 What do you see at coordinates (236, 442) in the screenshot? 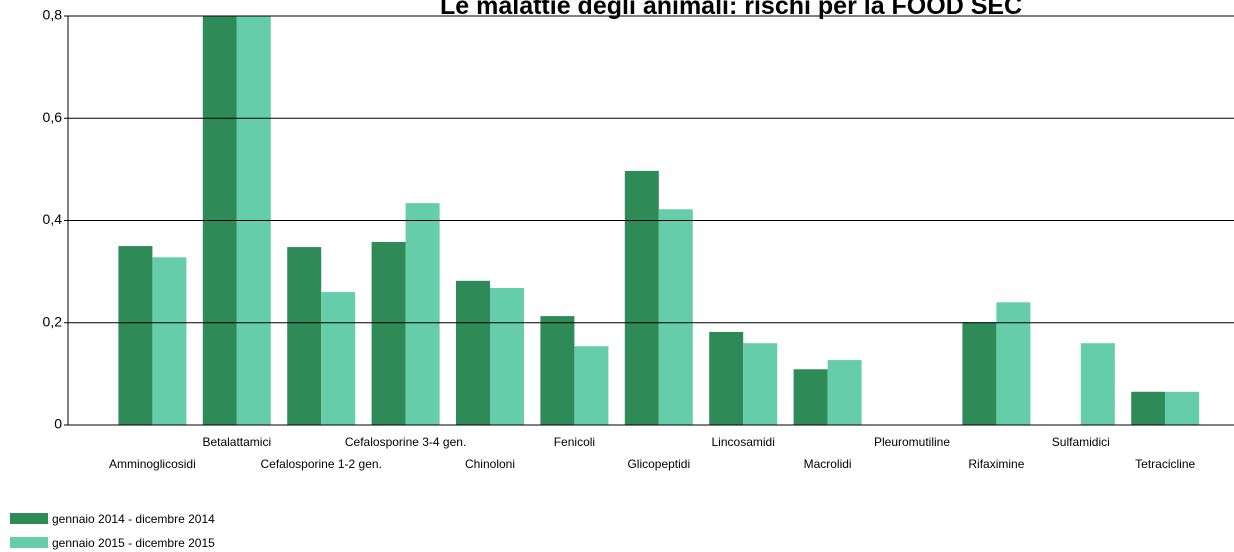
I see `x-tick-label: Betalattamici` at bounding box center [236, 442].